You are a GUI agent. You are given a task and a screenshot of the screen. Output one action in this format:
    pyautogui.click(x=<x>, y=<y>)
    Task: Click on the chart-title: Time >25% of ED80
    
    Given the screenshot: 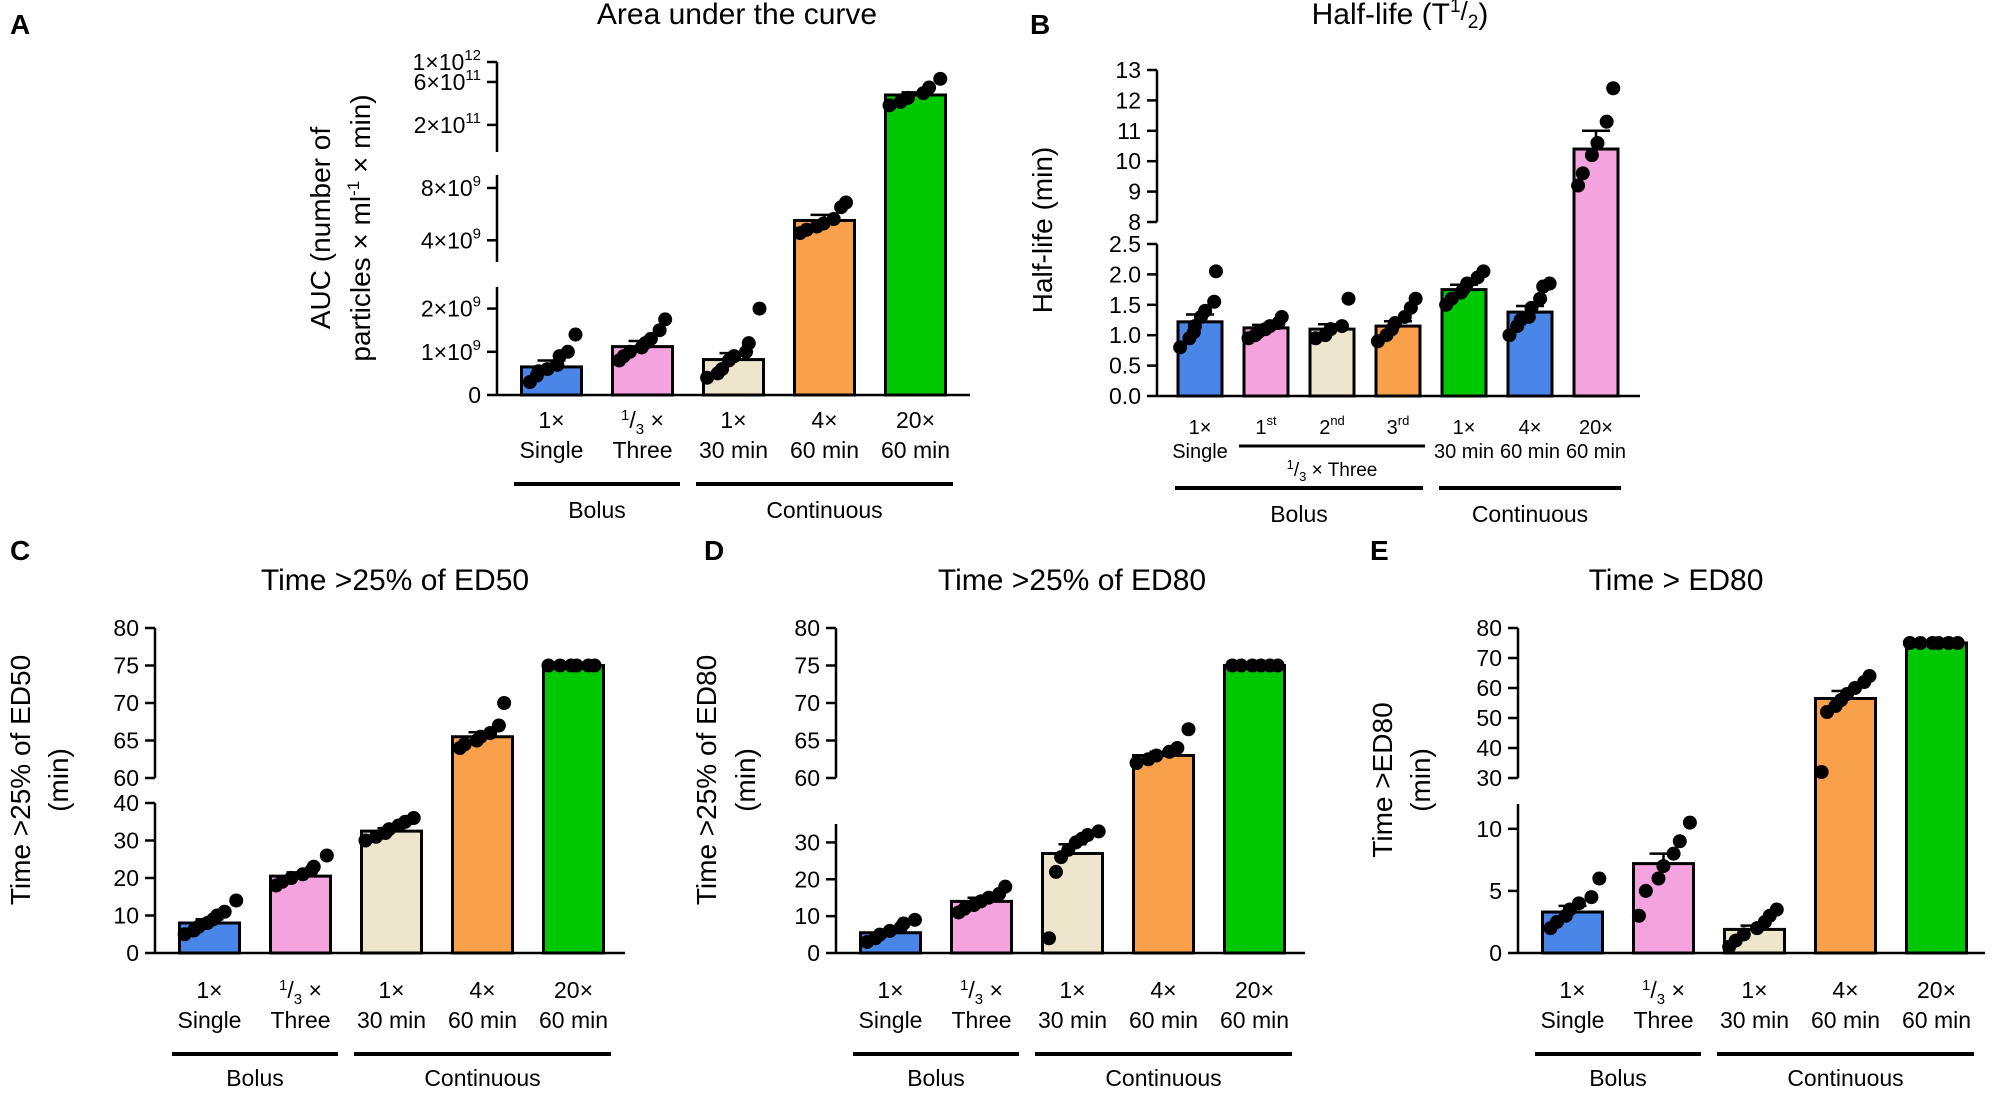 What is the action you would take?
    pyautogui.click(x=1072, y=580)
    